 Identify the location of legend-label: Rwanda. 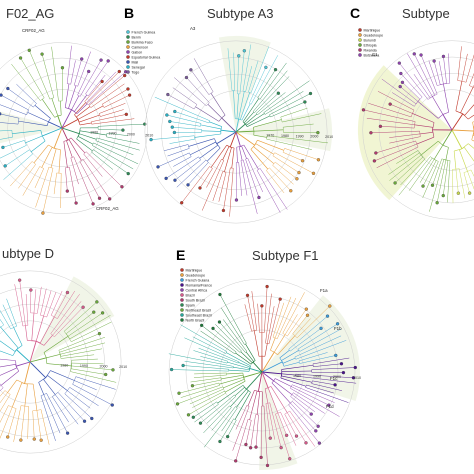
(370, 50).